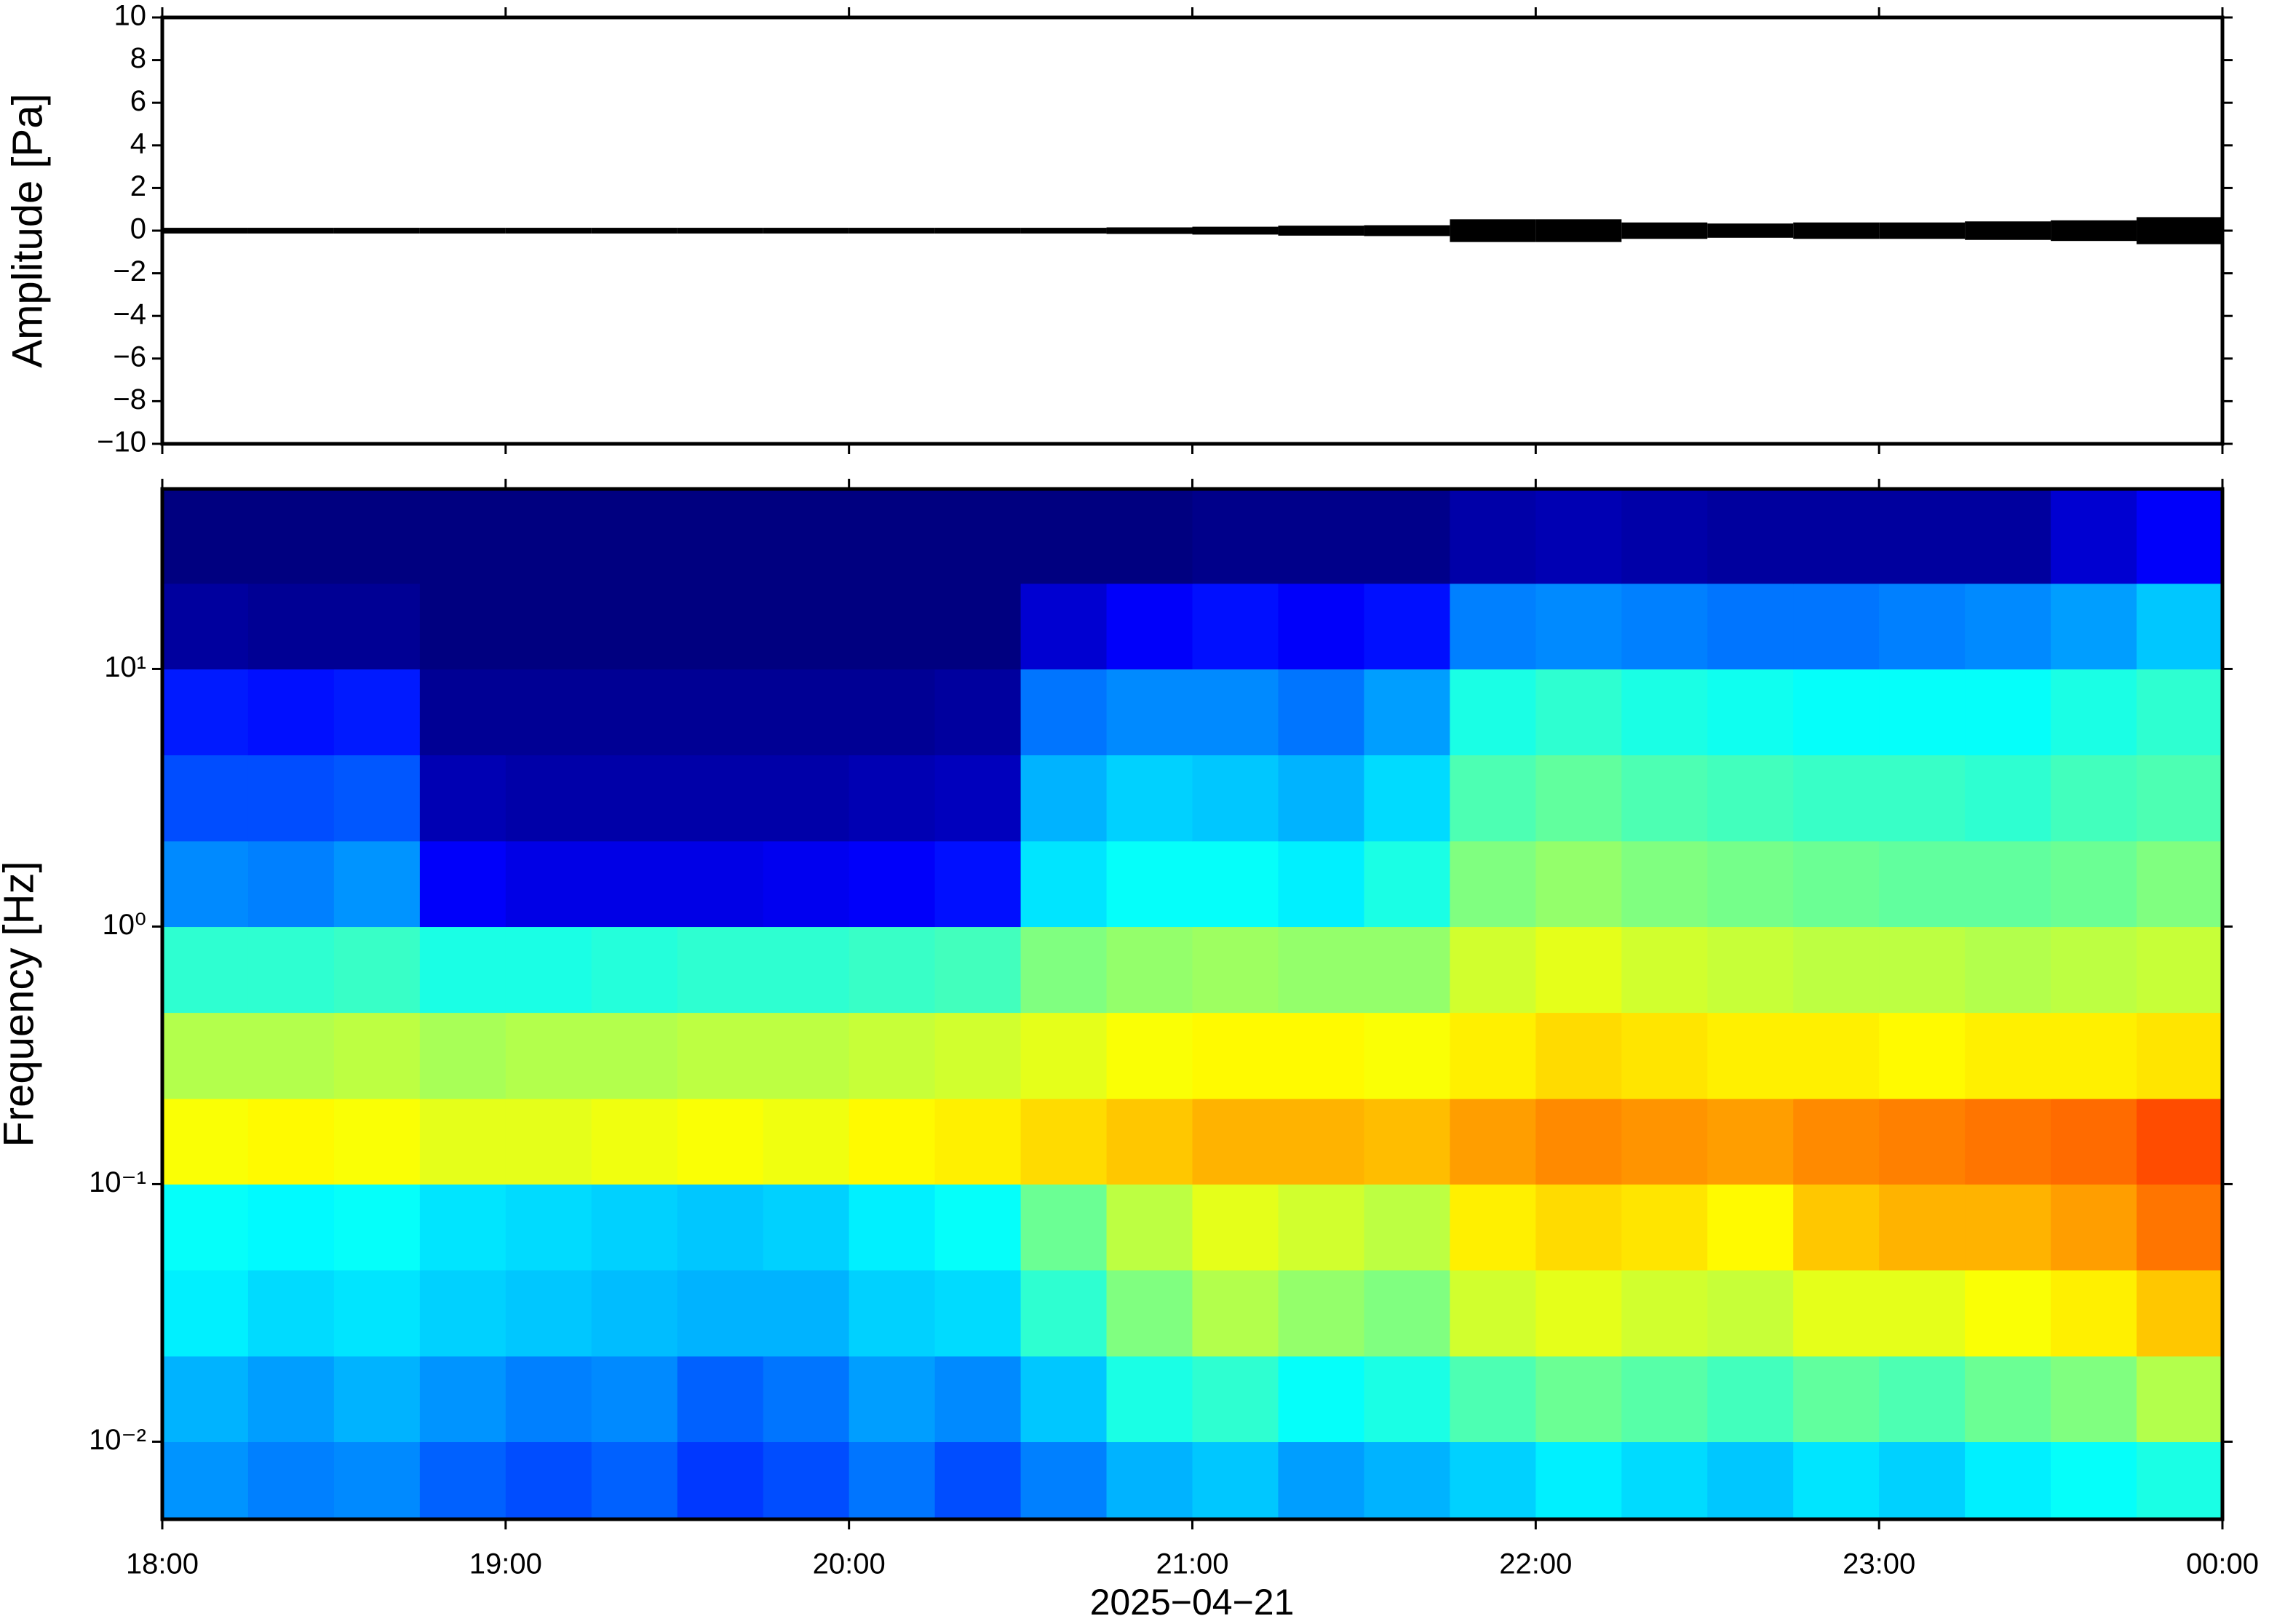  Describe the element at coordinates (138, 143) in the screenshot. I see `y-tick-label: 4` at that location.